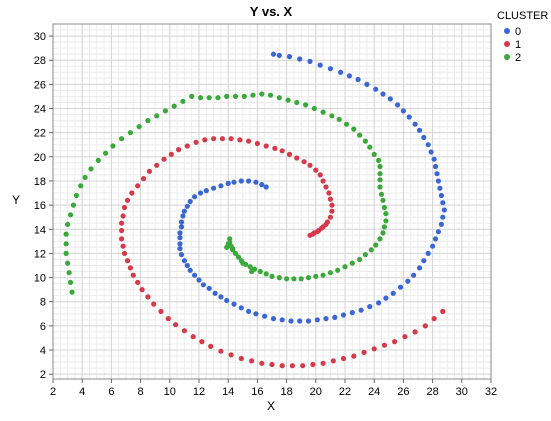  Describe the element at coordinates (43, 375) in the screenshot. I see `y-tick-label: 2` at that location.